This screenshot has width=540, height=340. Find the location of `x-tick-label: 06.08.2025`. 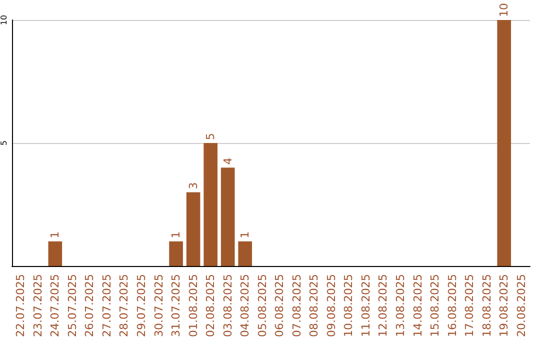

x-tick-label: 06.08.2025 is located at coordinates (279, 306).